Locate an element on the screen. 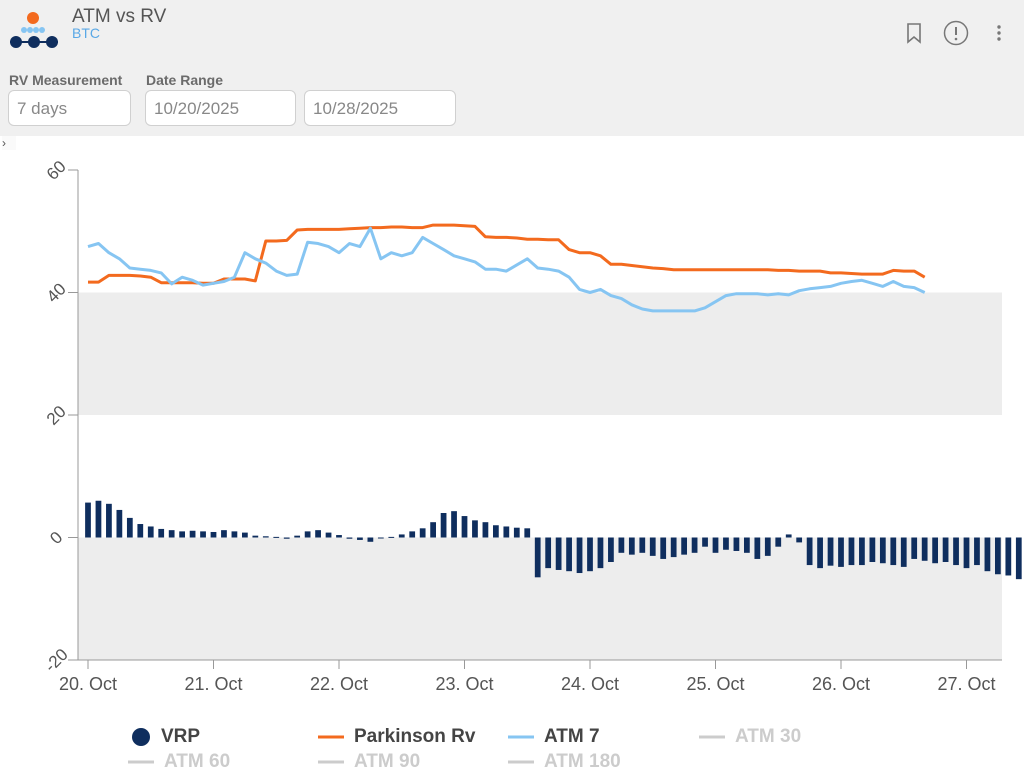 This screenshot has width=1024, height=775. bookmark-icon is located at coordinates (914, 33).